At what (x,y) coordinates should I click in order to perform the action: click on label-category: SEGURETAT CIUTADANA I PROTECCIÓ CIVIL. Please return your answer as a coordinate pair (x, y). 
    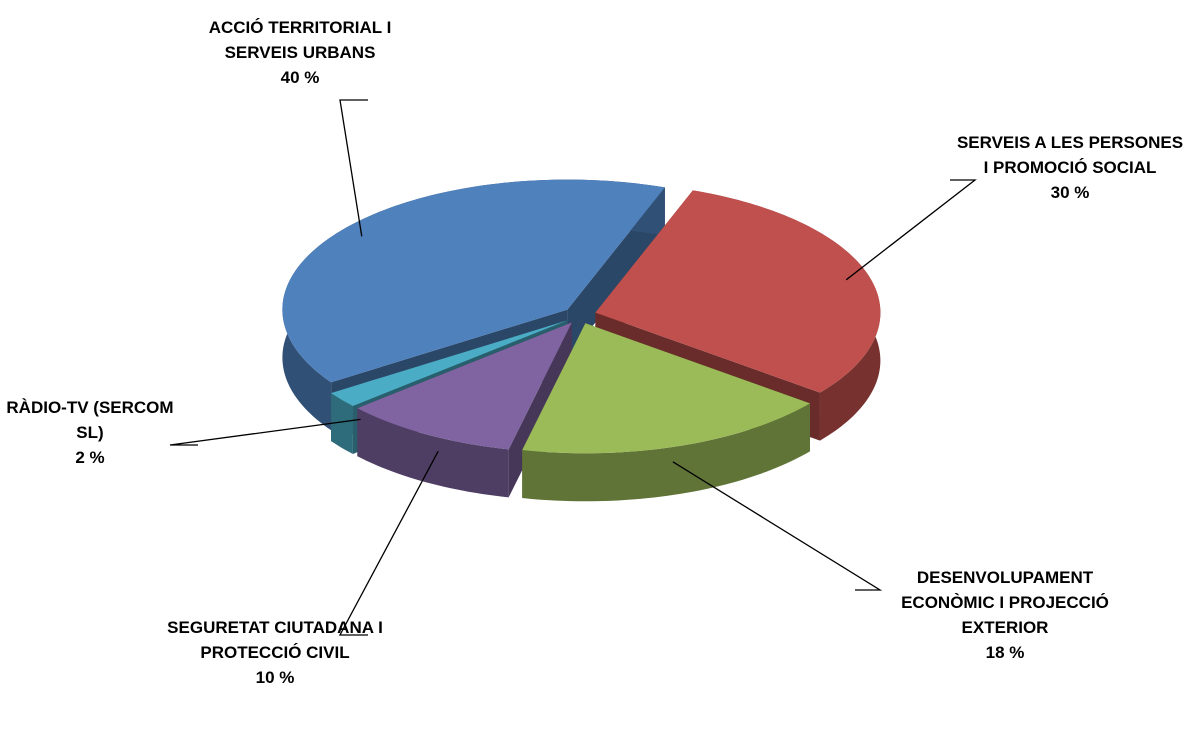
    Looking at the image, I should click on (275, 640).